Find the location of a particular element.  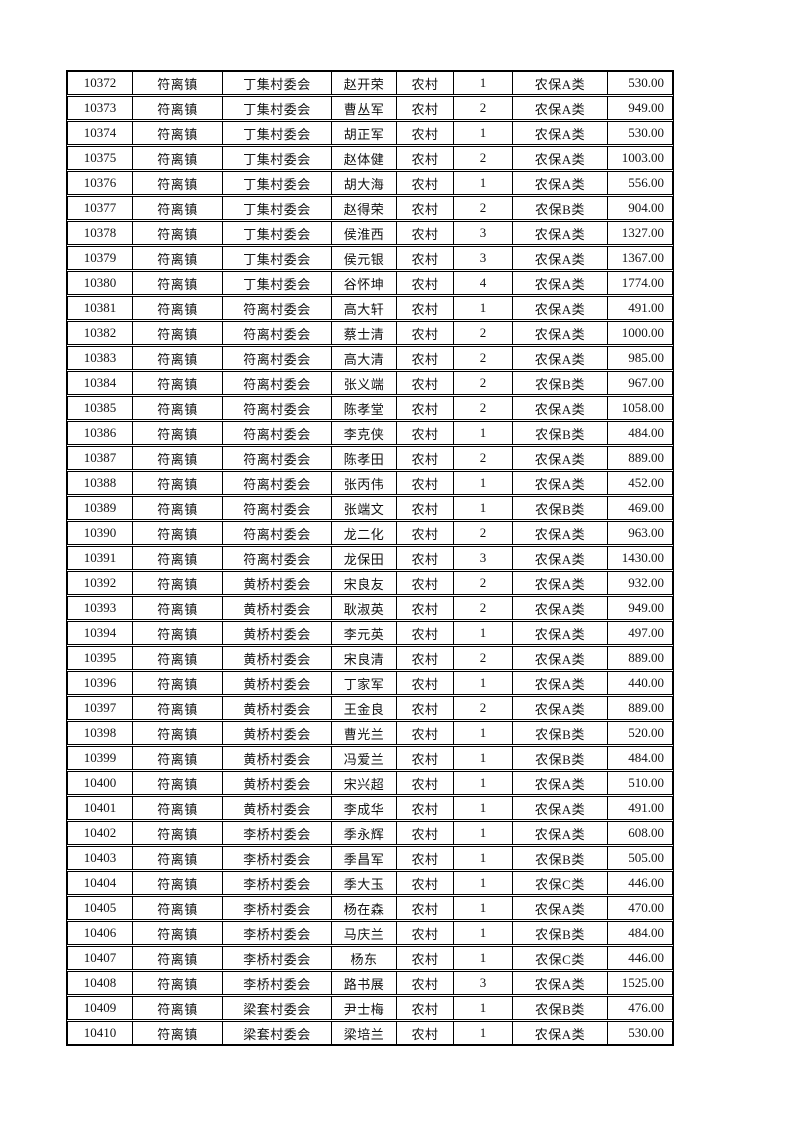

cell-person-name: 杨东 is located at coordinates (364, 958).